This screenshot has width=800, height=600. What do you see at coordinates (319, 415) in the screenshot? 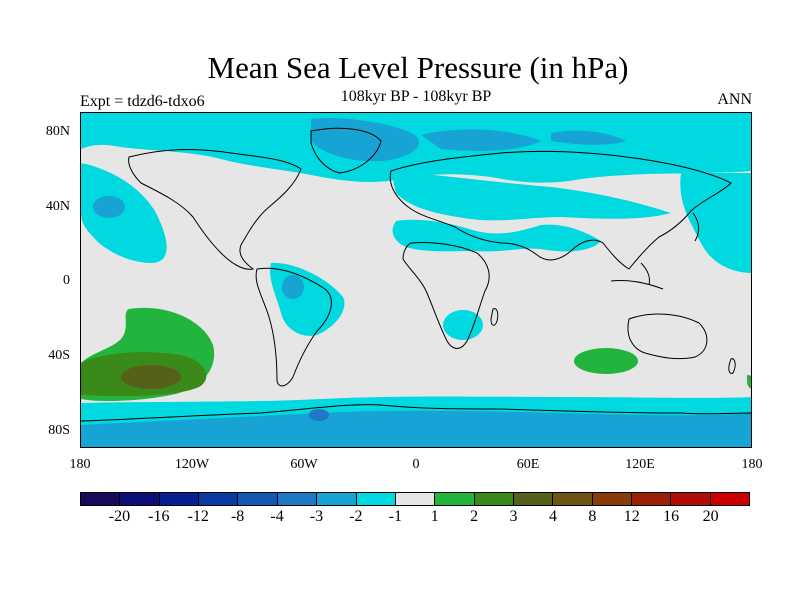
I see `southern-darkblue` at bounding box center [319, 415].